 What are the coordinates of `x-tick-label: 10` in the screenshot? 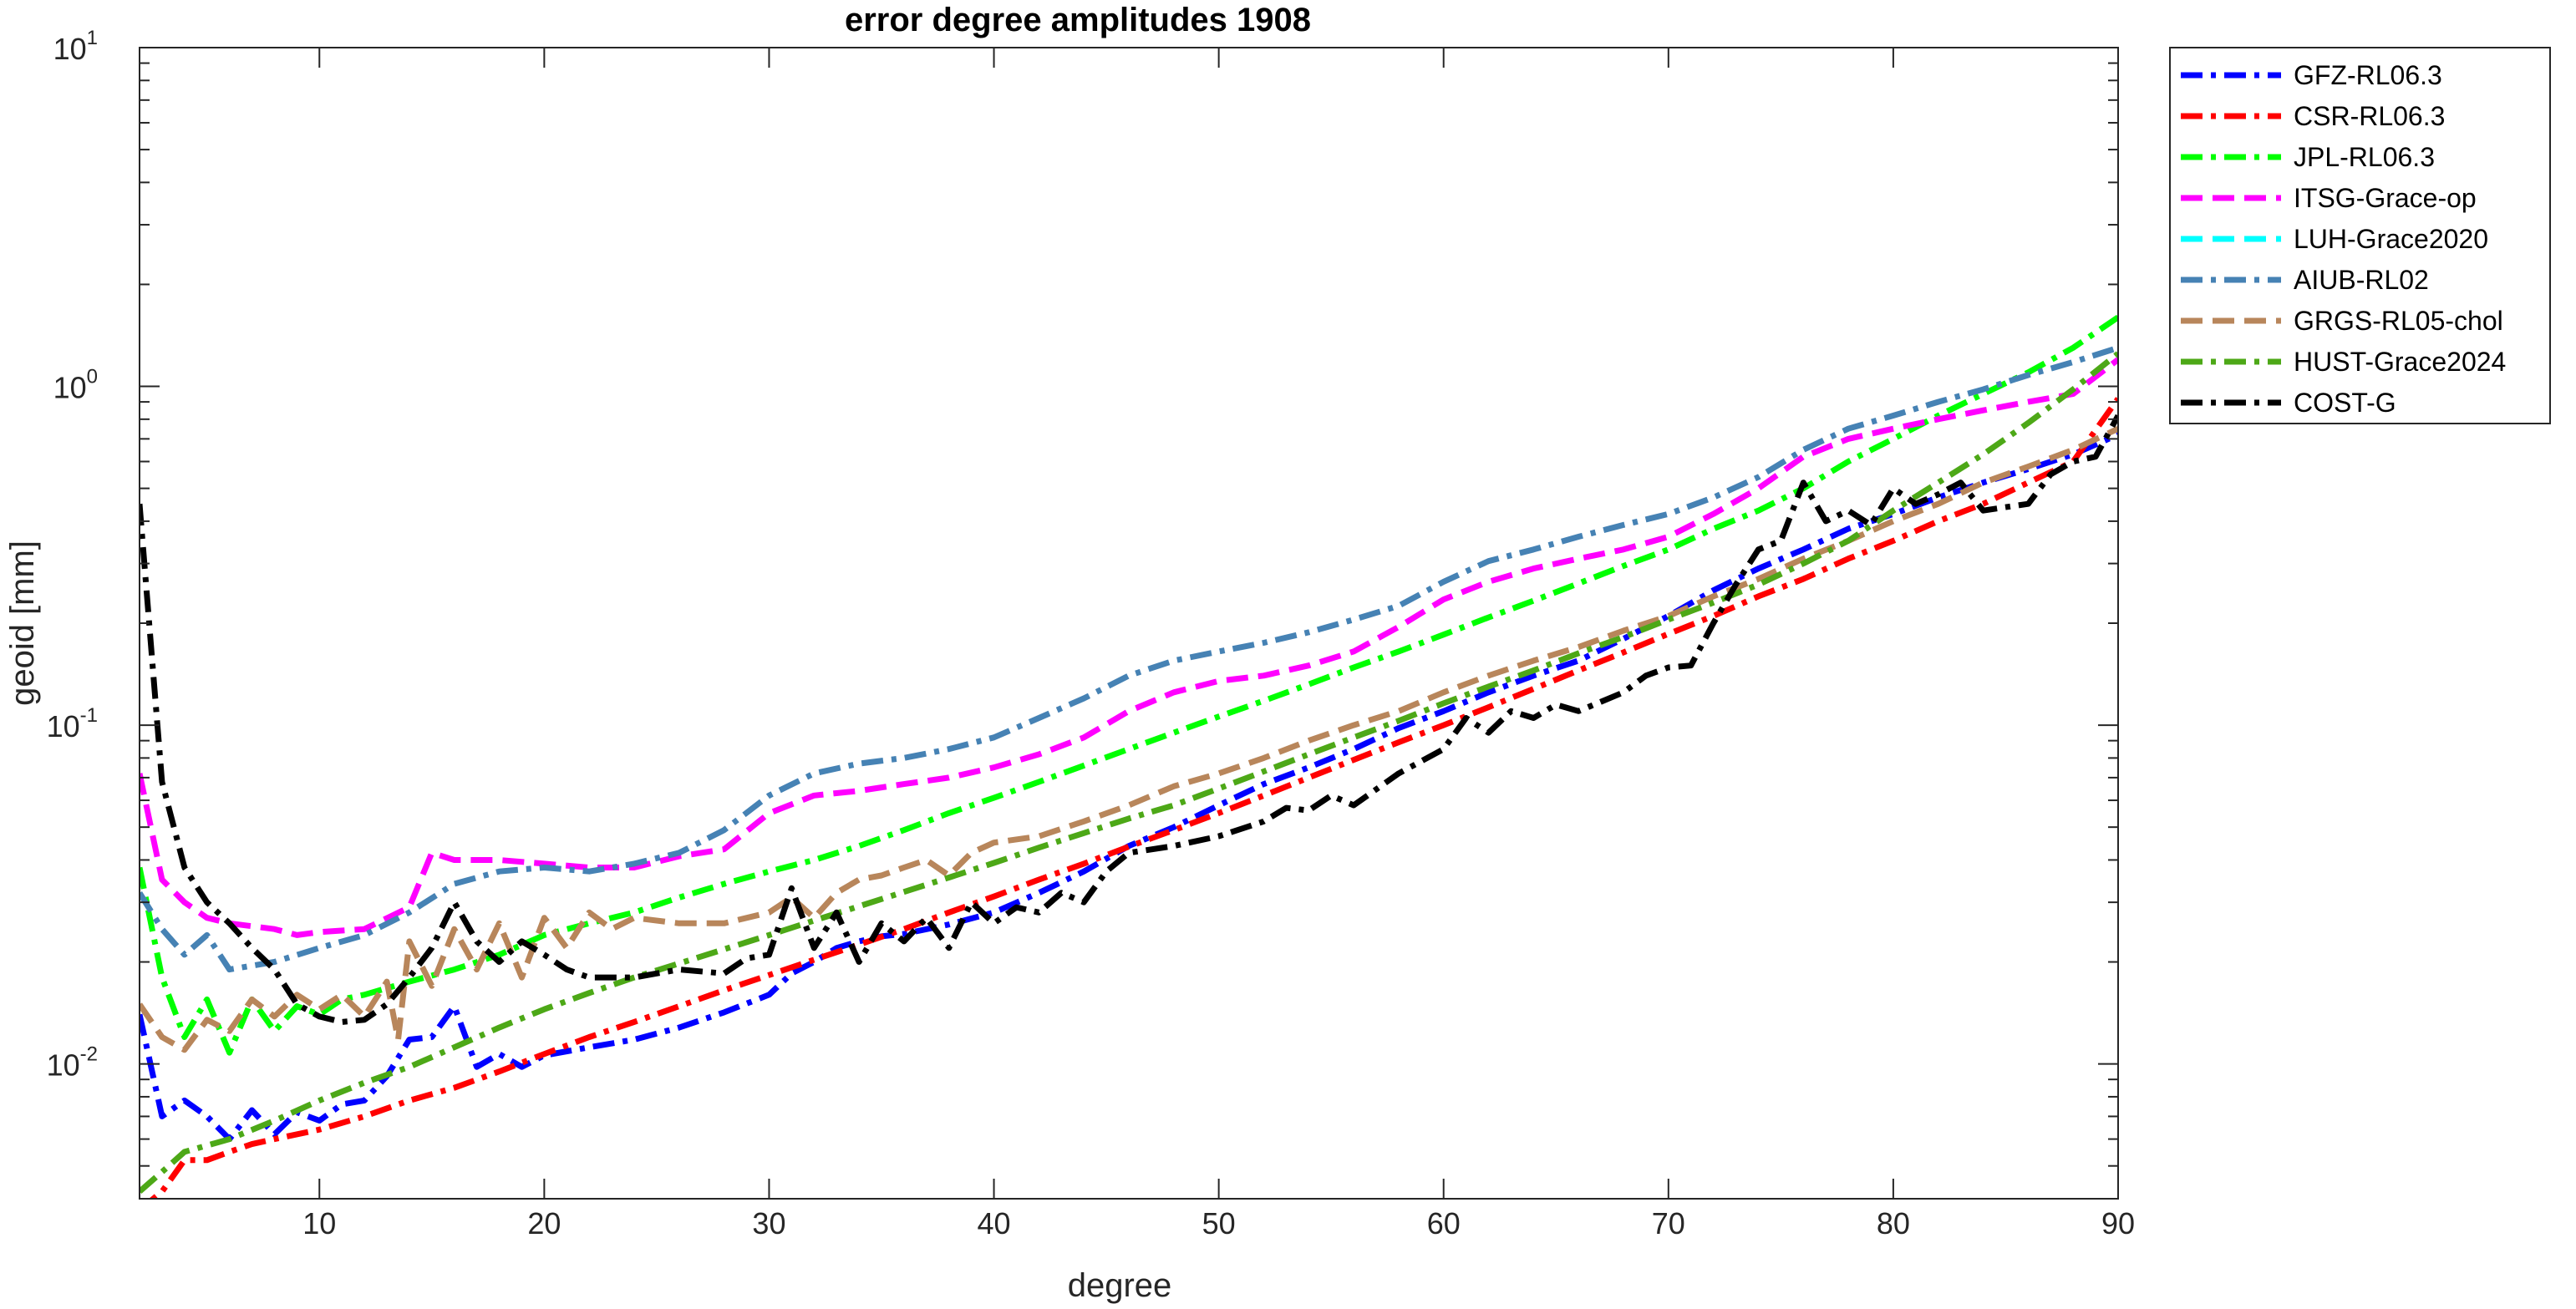 It's located at (319, 1223).